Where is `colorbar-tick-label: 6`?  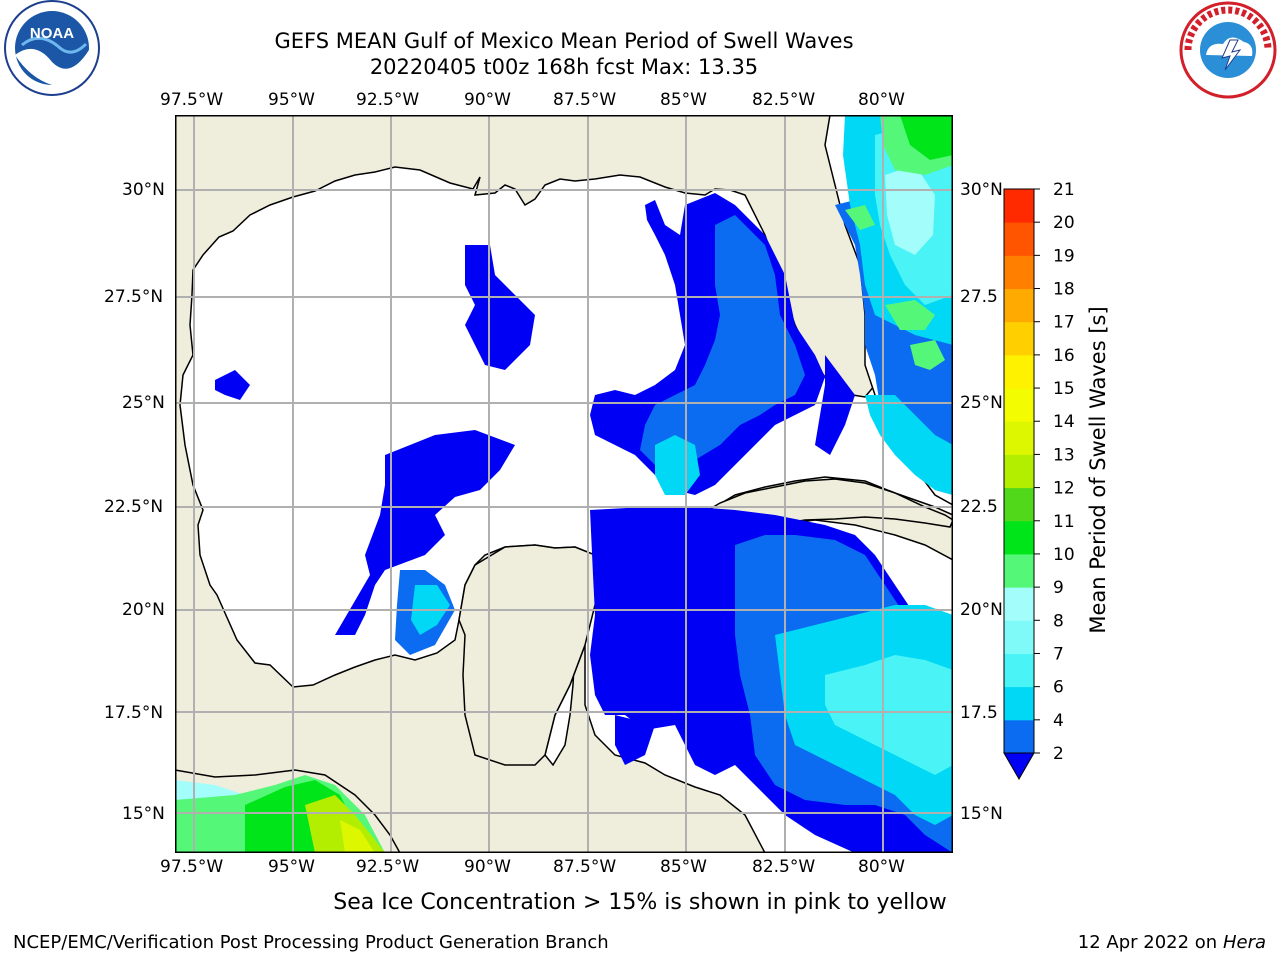
colorbar-tick-label: 6 is located at coordinates (1058, 688).